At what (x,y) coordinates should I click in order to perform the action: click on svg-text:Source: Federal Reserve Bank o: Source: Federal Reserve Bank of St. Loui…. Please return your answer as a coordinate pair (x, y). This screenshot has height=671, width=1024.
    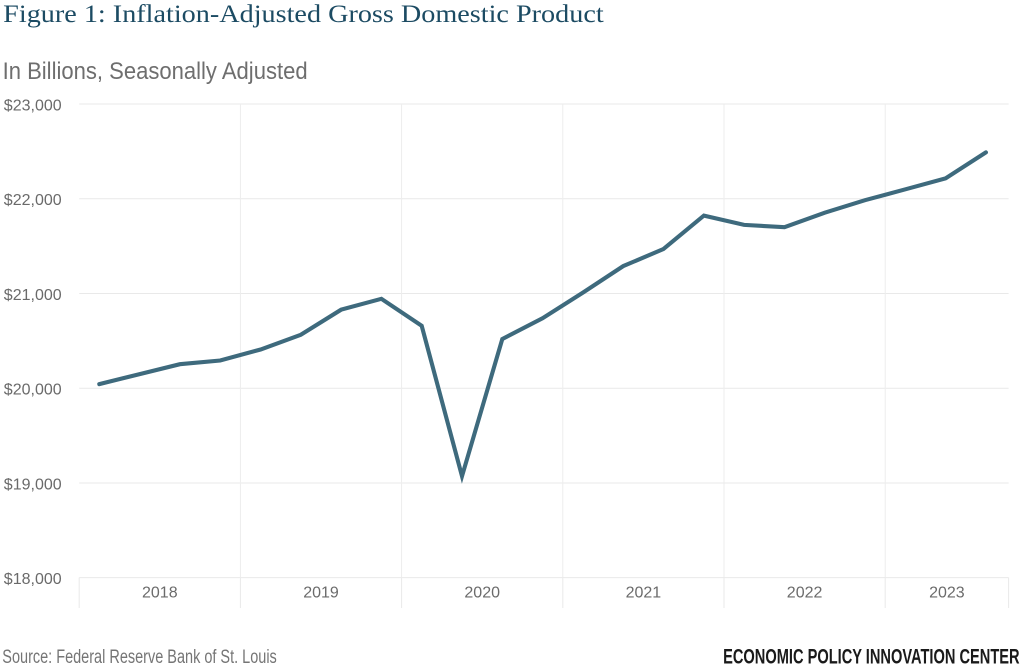
    Looking at the image, I should click on (139, 657).